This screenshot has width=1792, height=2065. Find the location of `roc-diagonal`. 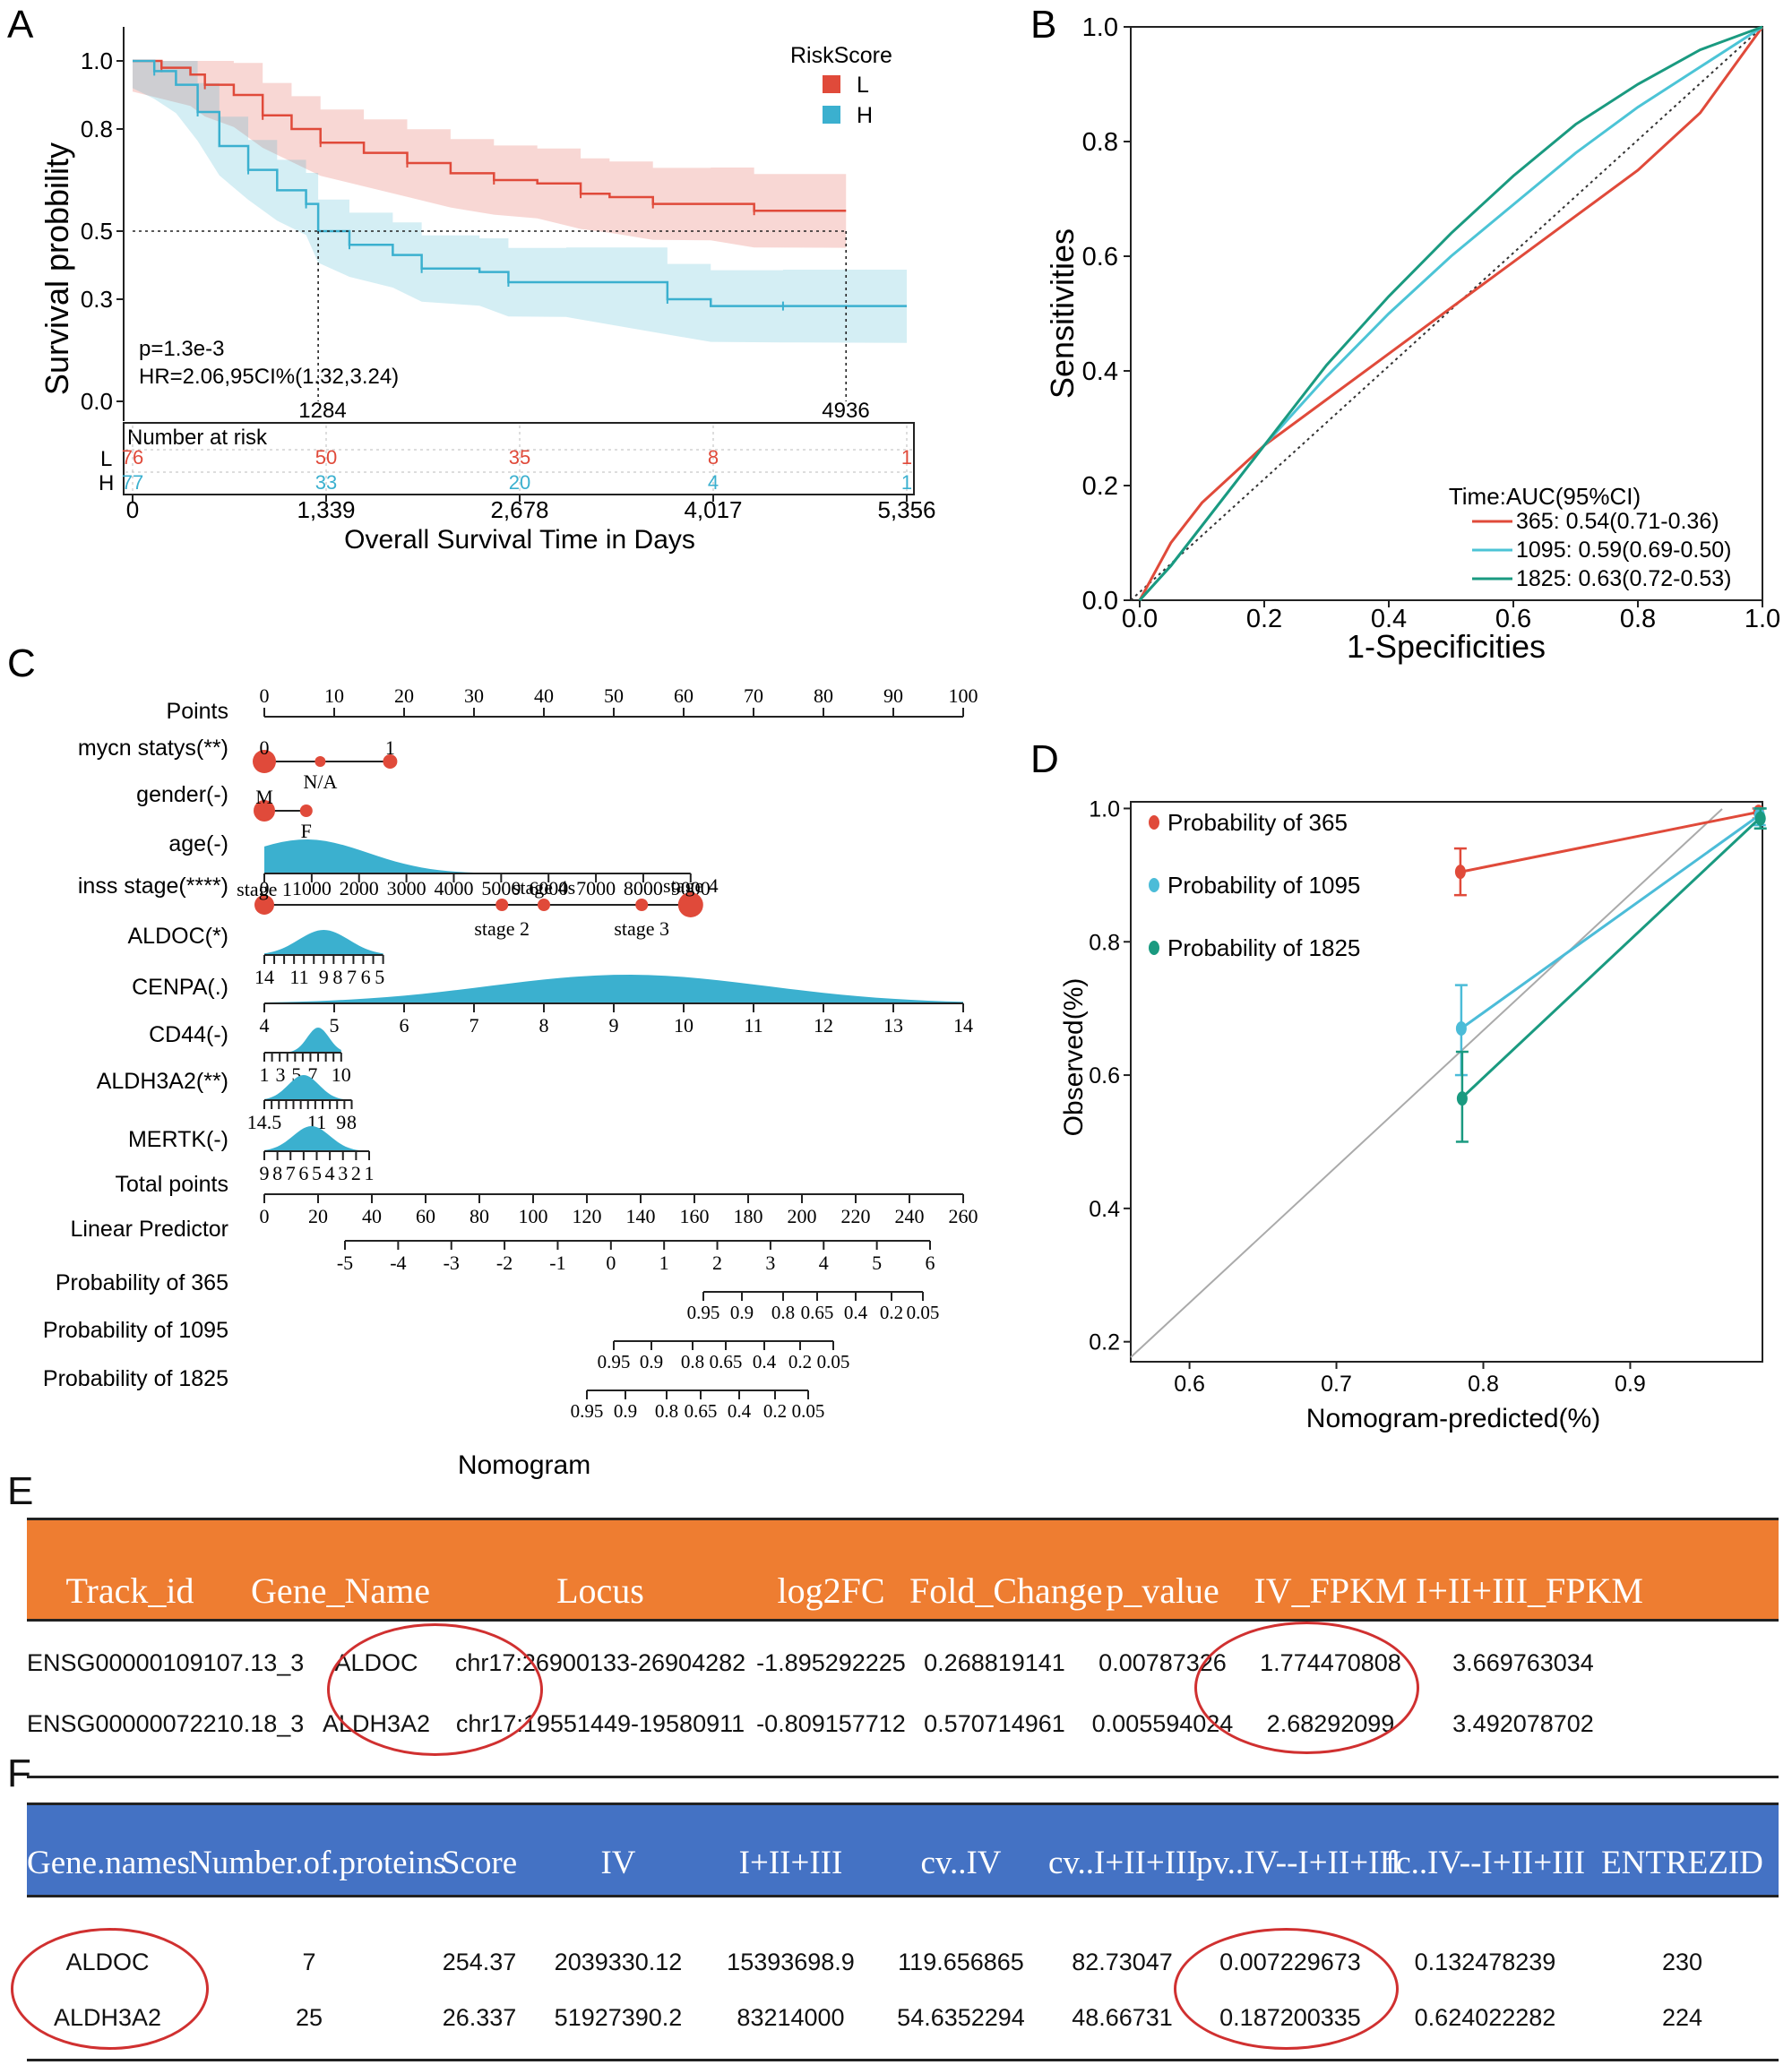

roc-diagonal is located at coordinates (1447, 313).